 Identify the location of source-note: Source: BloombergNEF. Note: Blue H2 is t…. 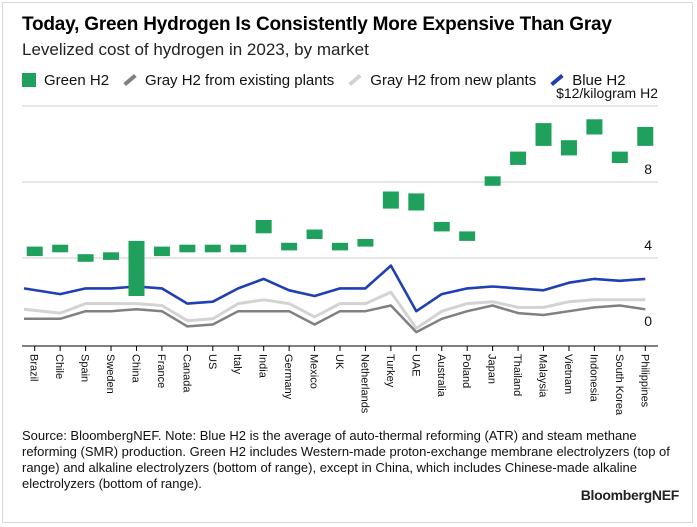
(346, 459).